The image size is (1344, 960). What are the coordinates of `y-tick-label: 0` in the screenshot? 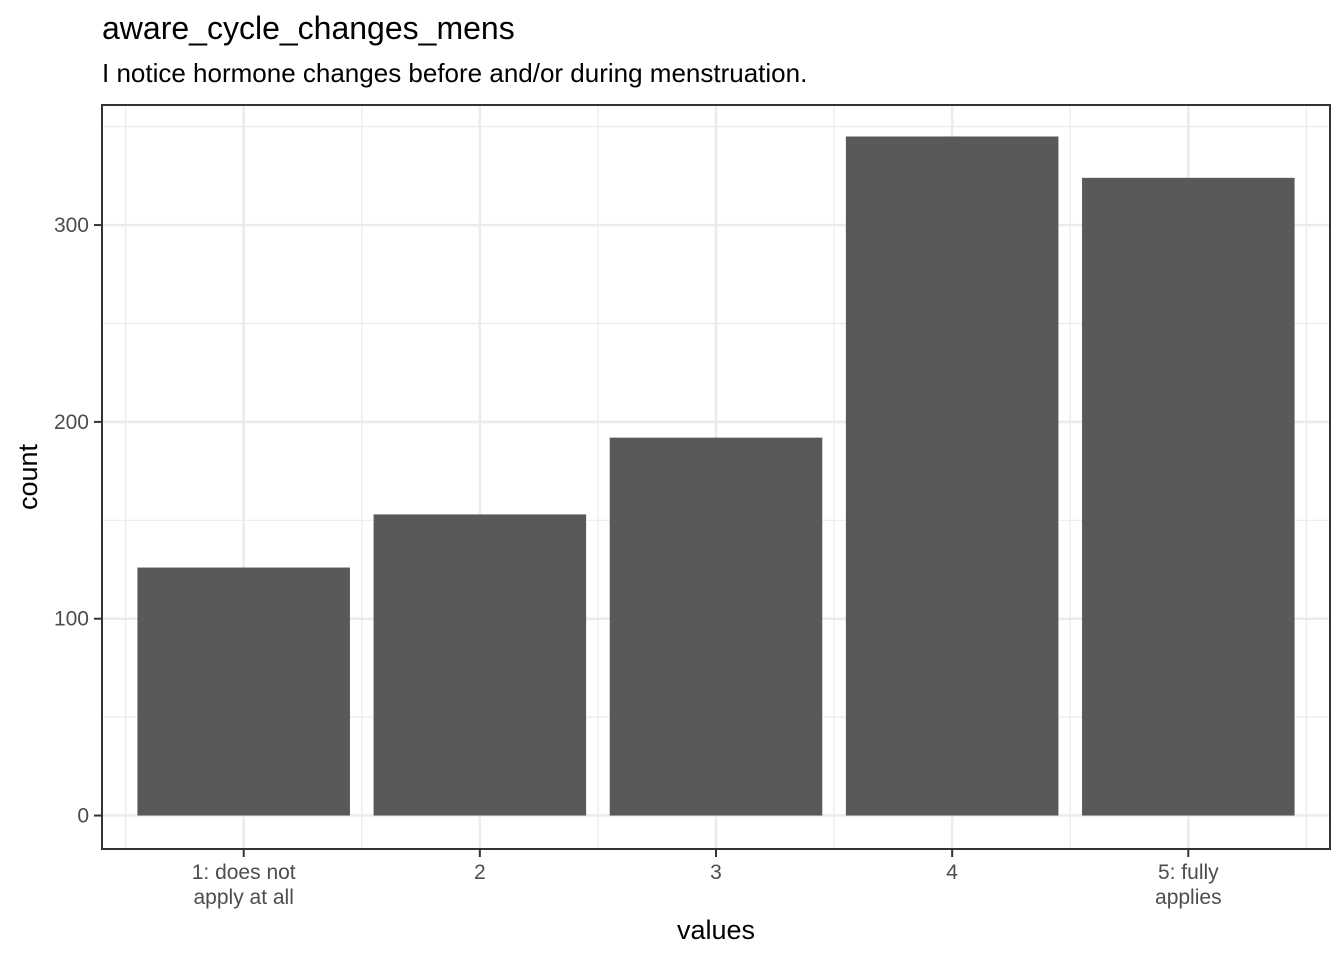 It's located at (83, 816).